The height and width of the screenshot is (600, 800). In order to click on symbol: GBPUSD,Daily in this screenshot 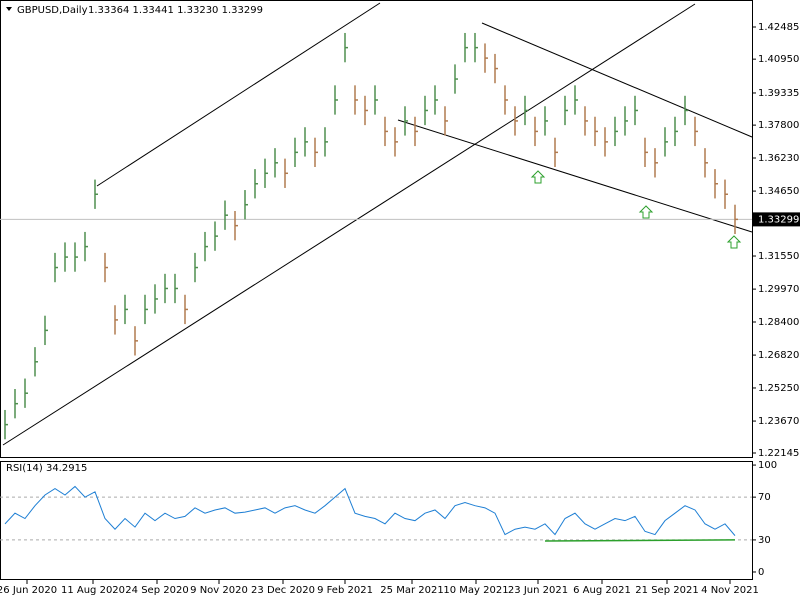, I will do `click(52, 10)`.